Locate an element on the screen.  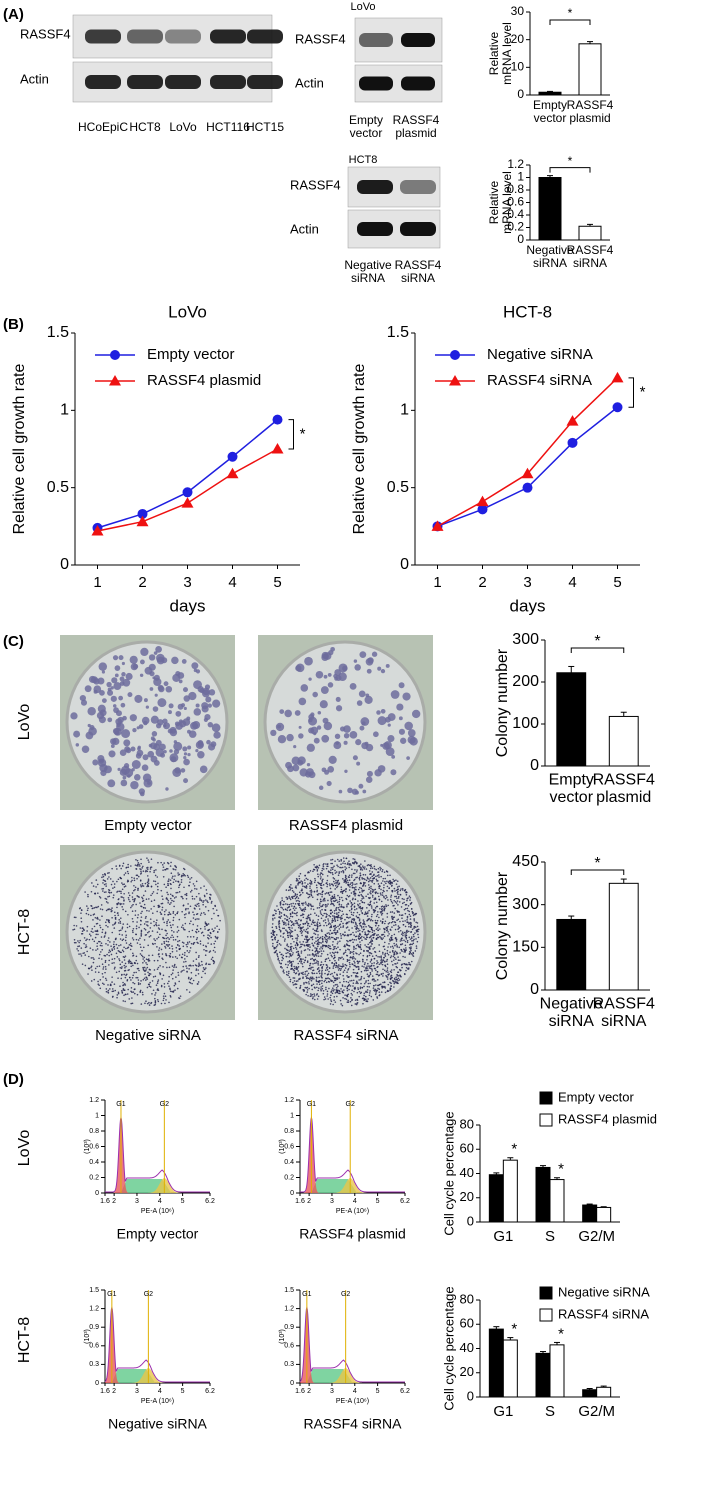
significance-label: * is located at coordinates (597, 641).